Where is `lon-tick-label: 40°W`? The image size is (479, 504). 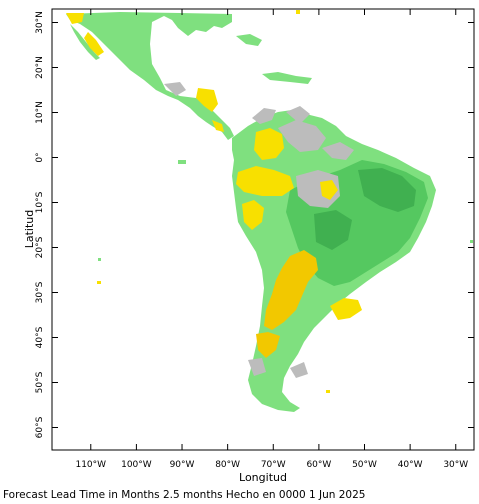
lon-tick-label: 40°W is located at coordinates (410, 465).